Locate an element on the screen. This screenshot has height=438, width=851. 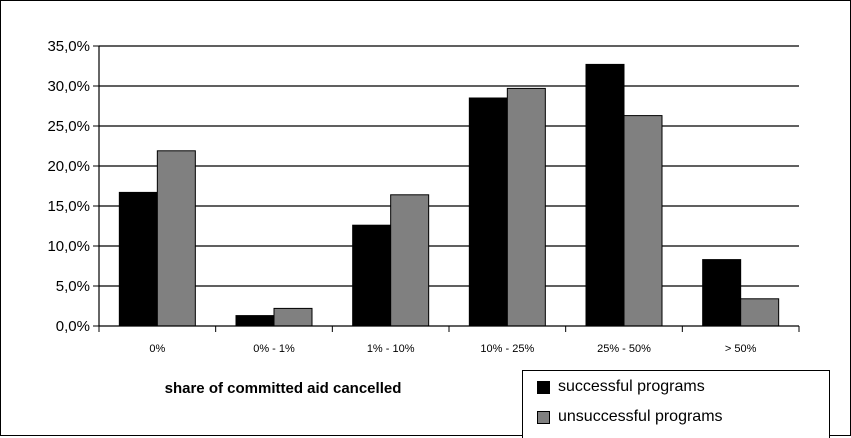
x-tick-label: 1% - 10% is located at coordinates (391, 349).